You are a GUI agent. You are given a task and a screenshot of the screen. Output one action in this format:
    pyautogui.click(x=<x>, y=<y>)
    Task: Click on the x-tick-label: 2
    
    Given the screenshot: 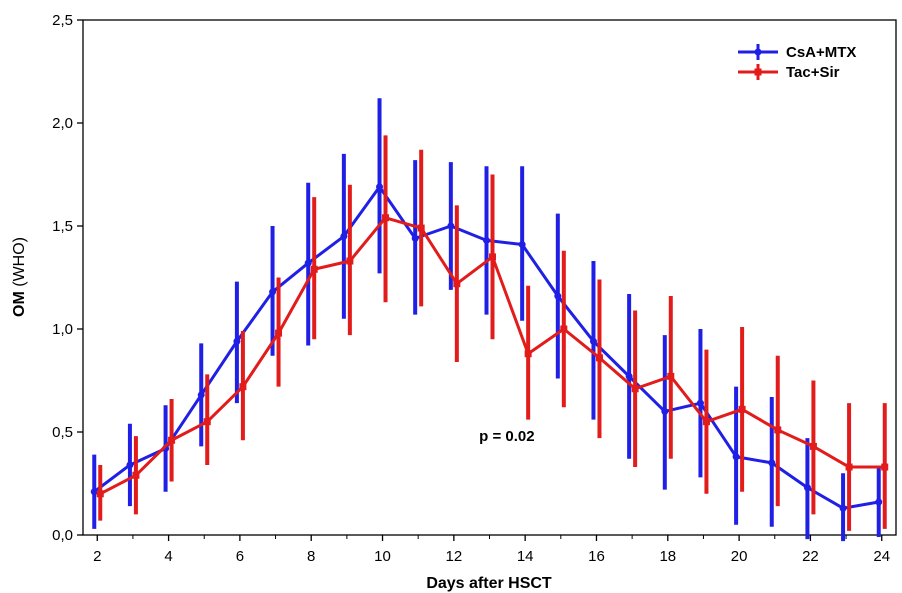 What is the action you would take?
    pyautogui.click(x=97, y=556)
    